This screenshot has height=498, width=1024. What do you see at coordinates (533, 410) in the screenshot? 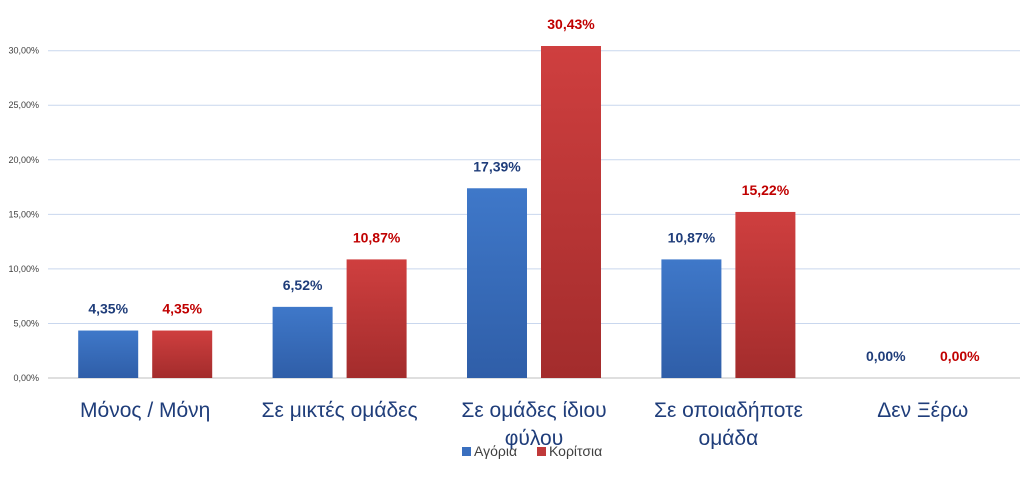
I see `category-label-line: Σε ομάδες ίδιου` at bounding box center [533, 410].